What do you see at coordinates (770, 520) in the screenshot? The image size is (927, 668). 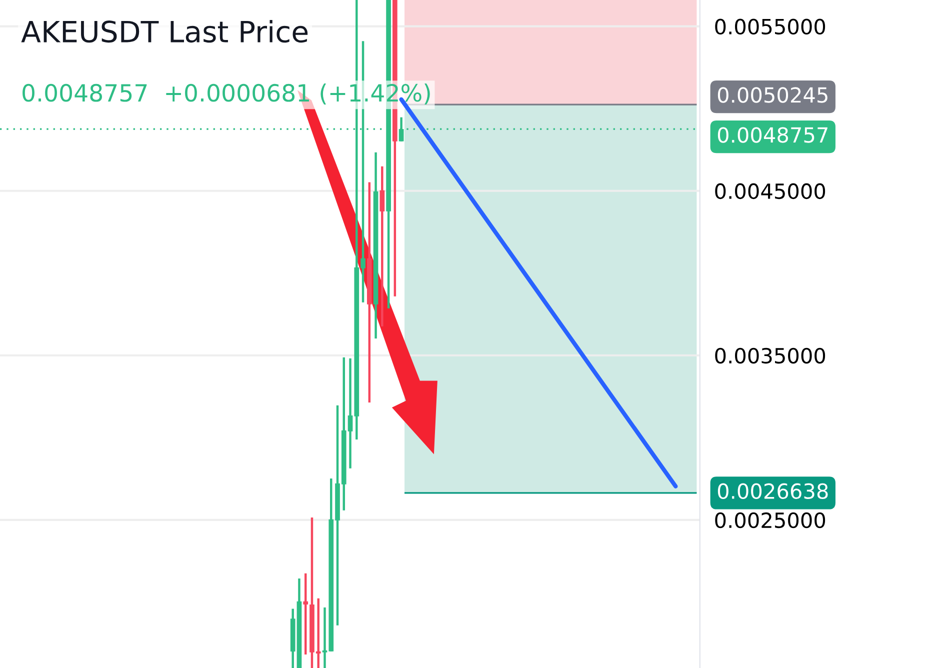 I see `y-tick-label: 0.0025000` at bounding box center [770, 520].